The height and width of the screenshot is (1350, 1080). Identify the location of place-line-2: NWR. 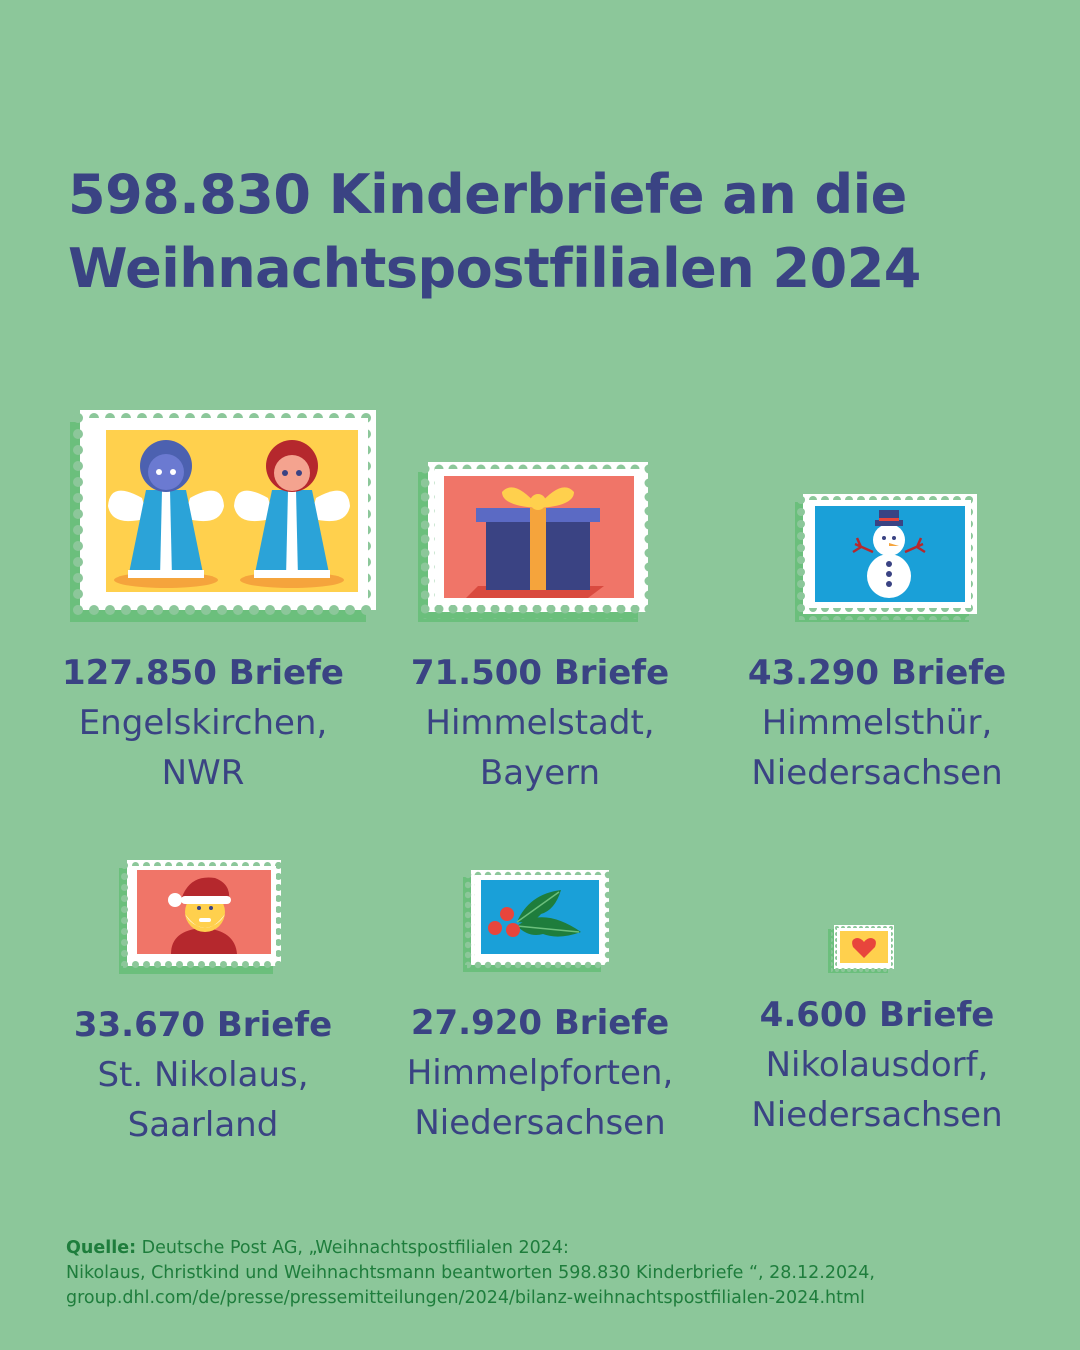
(203, 773).